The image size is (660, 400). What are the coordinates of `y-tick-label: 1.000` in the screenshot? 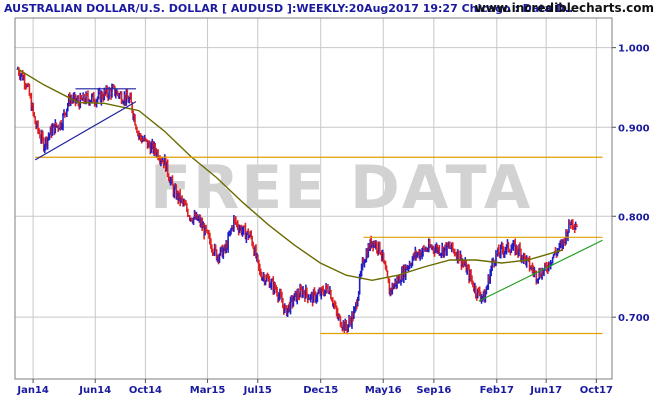 It's located at (634, 49).